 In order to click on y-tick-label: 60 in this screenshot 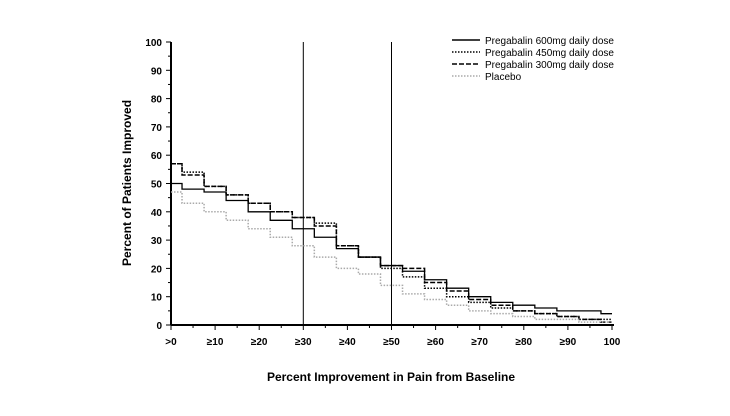, I will do `click(157, 156)`.